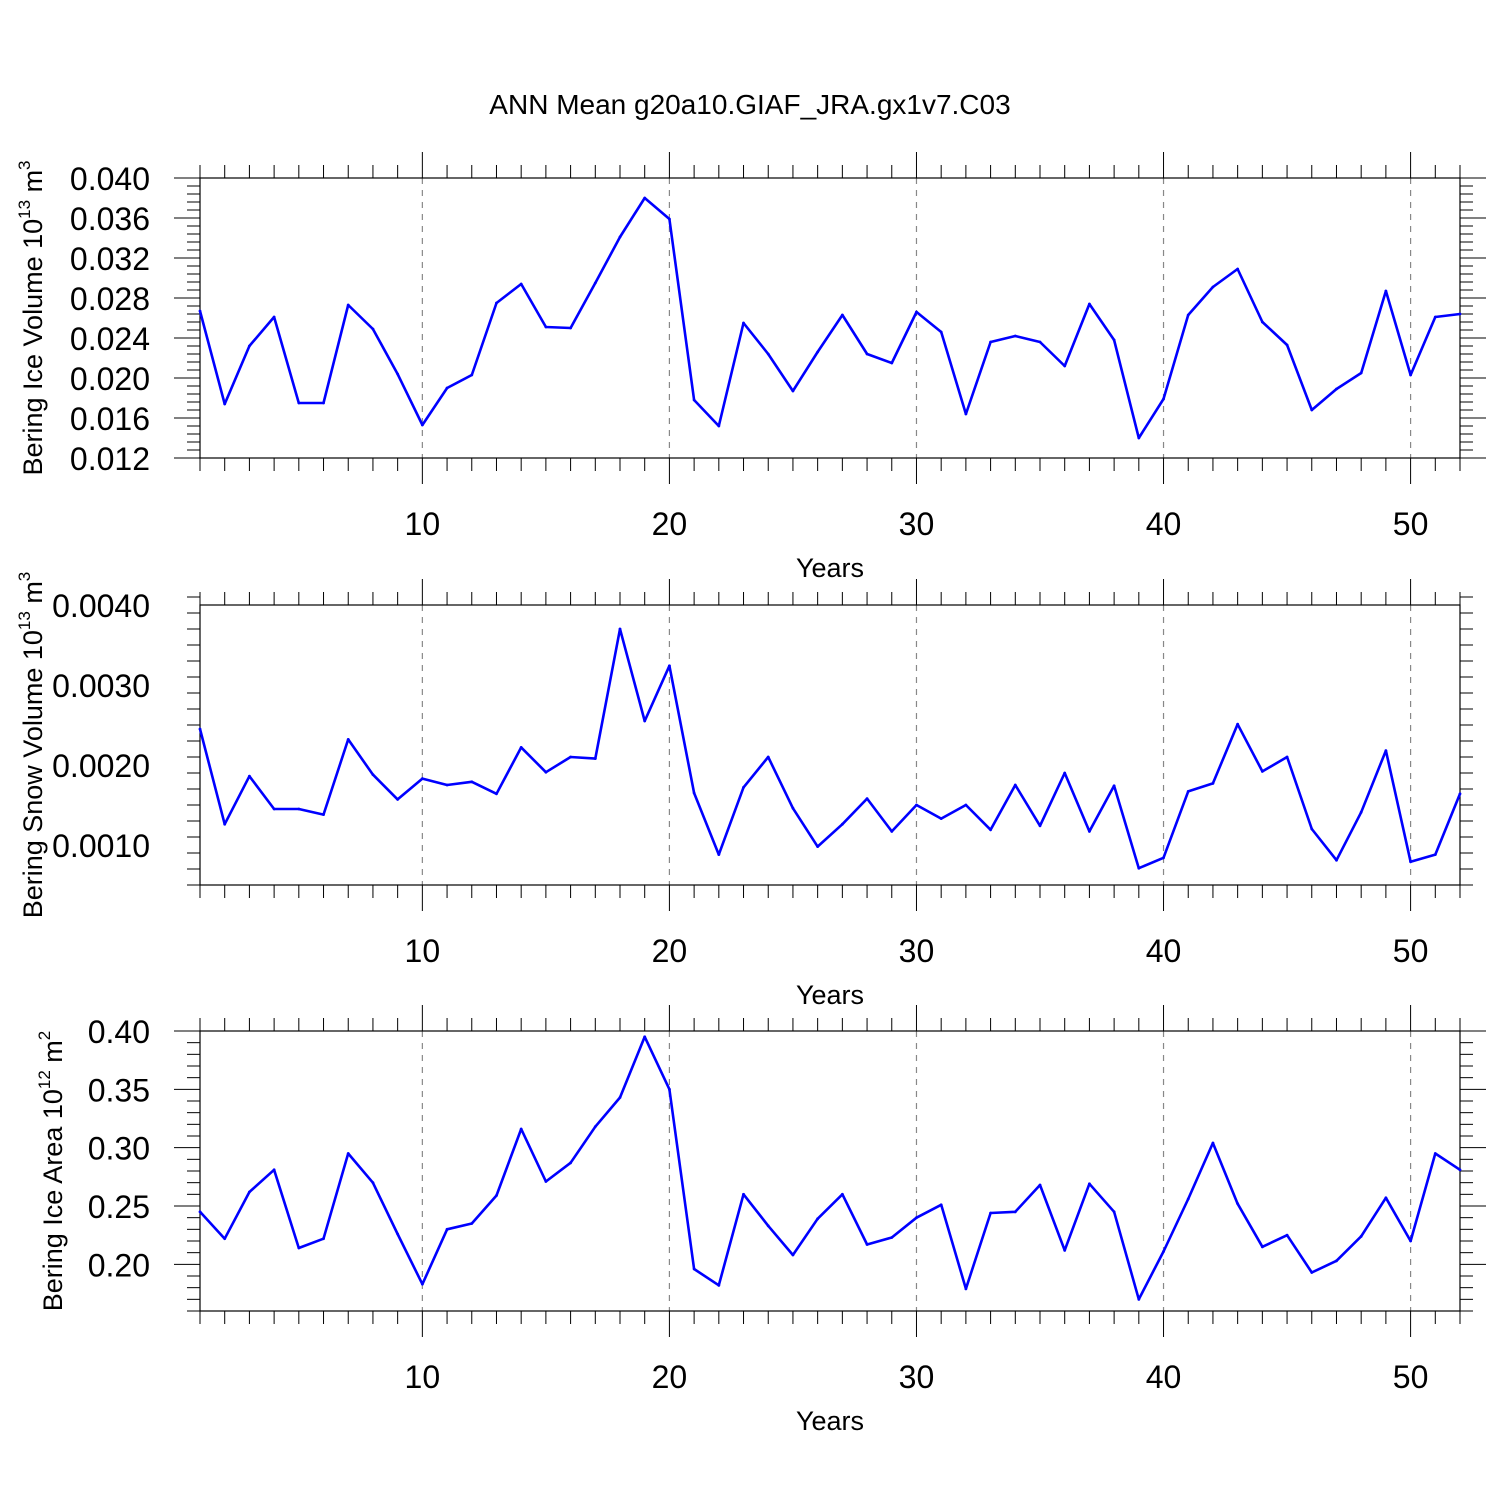 Image resolution: width=1500 pixels, height=1505 pixels. I want to click on panel-2-ylabel: Bering Snow Volume 1013 m3, so click(31, 745).